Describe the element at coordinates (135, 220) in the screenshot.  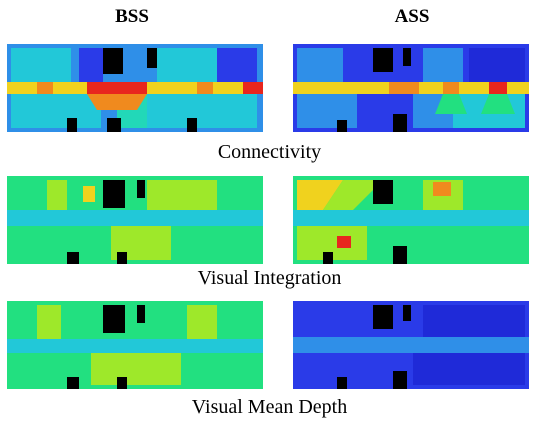
I see `map-bss-visual-integration` at that location.